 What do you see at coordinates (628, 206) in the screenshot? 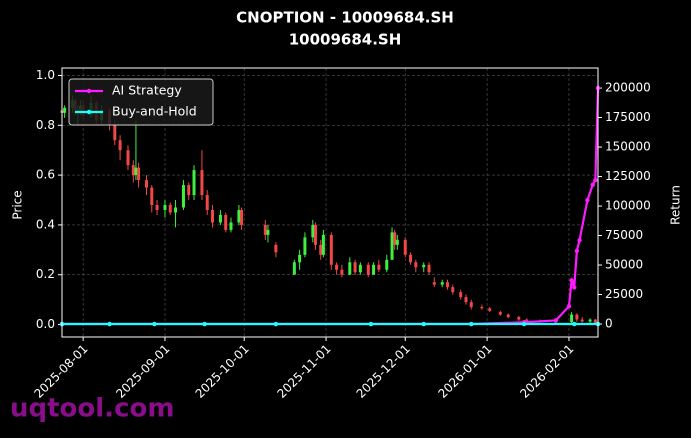
I see `y2-tick-label: 100000` at bounding box center [628, 206].